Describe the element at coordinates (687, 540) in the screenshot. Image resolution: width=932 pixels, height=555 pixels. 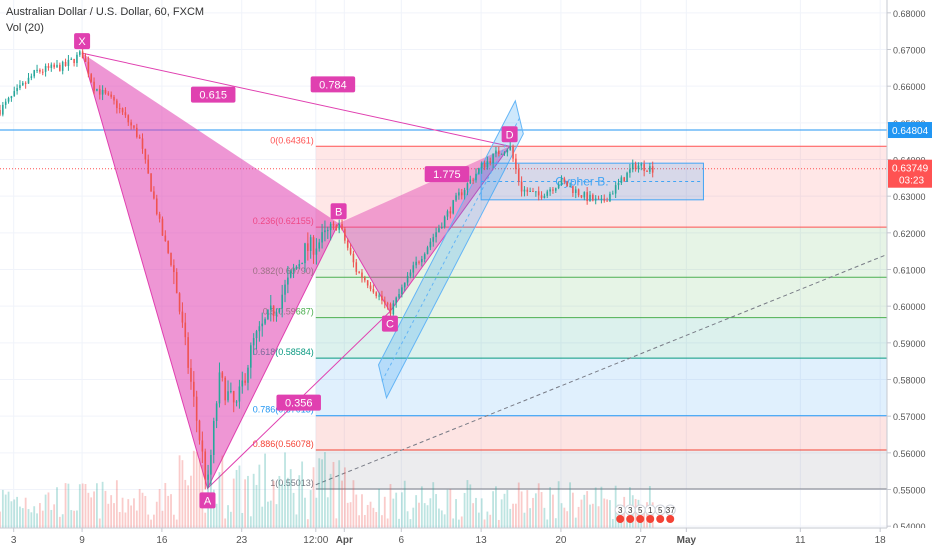
I see `time-tick-label: May` at that location.